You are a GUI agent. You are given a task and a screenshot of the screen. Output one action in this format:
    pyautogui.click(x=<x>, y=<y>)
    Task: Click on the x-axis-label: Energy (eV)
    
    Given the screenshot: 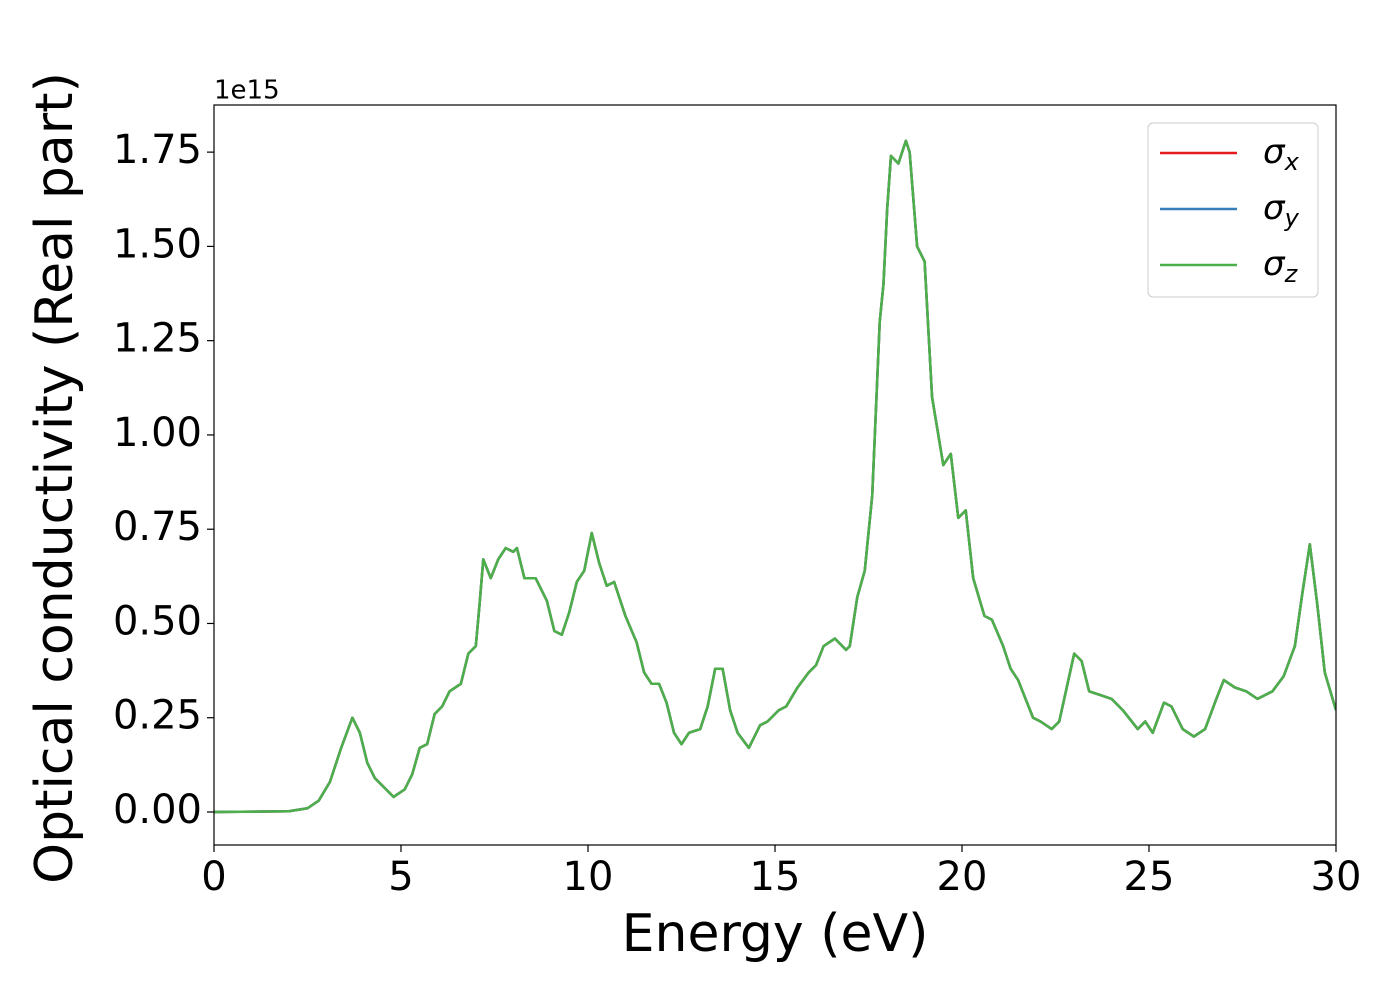 What is the action you would take?
    pyautogui.click(x=775, y=934)
    